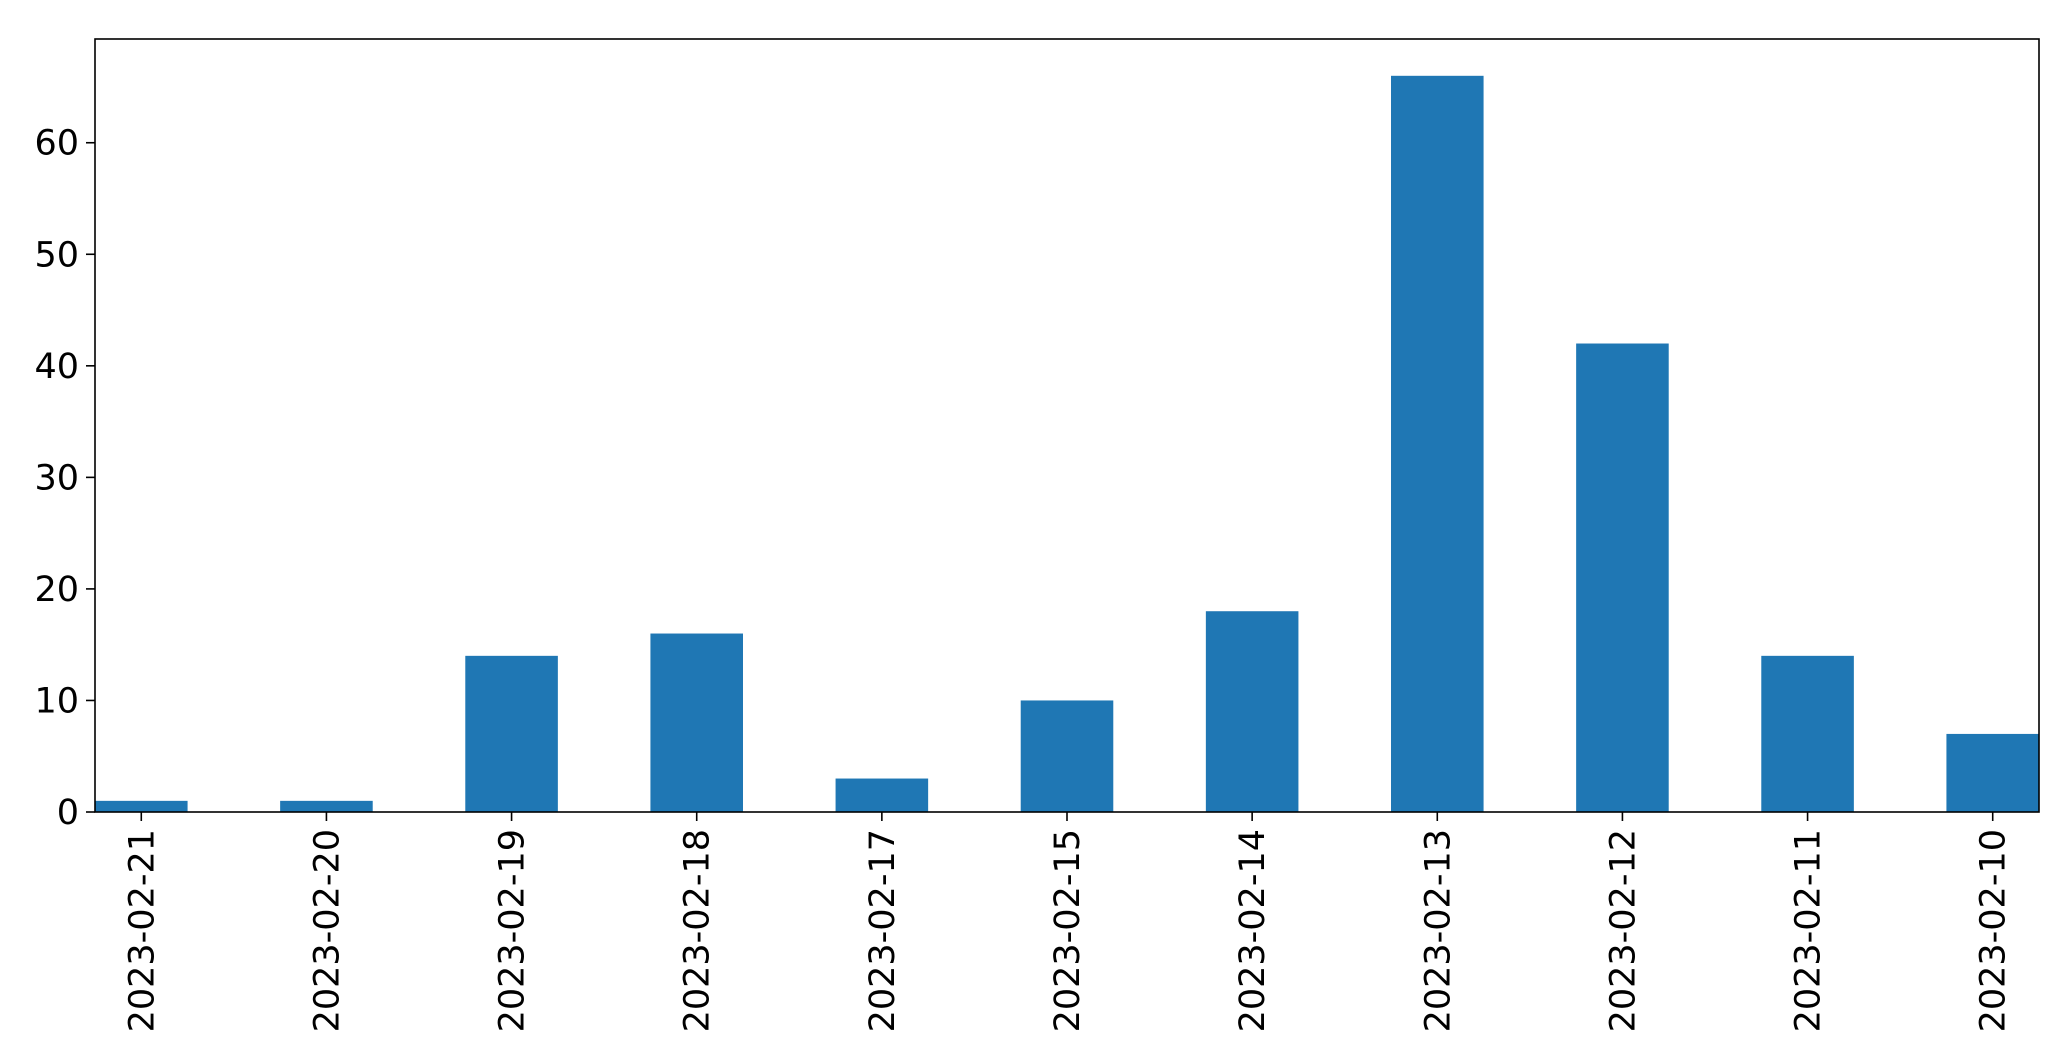 This screenshot has width=2071, height=1061. What do you see at coordinates (1623, 930) in the screenshot?
I see `x-tick-label: 2023-02-12` at bounding box center [1623, 930].